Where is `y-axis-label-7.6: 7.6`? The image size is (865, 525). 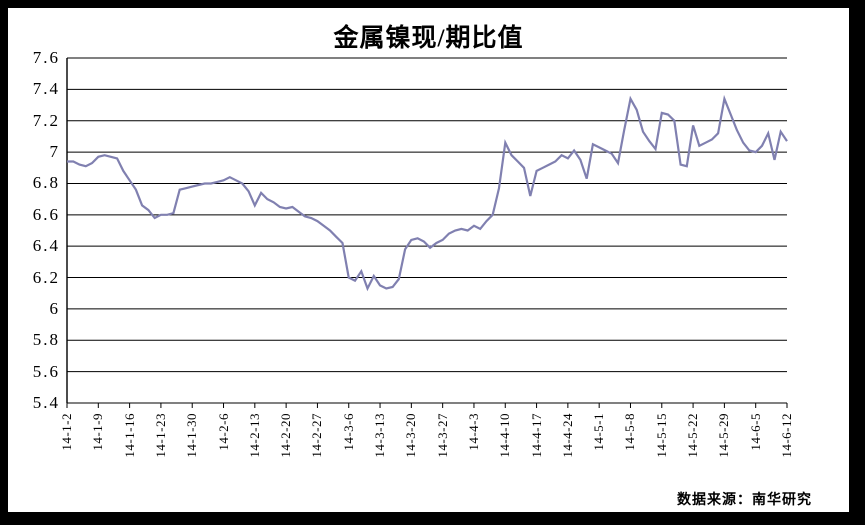 y-axis-label-7.6: 7.6 is located at coordinates (46, 57).